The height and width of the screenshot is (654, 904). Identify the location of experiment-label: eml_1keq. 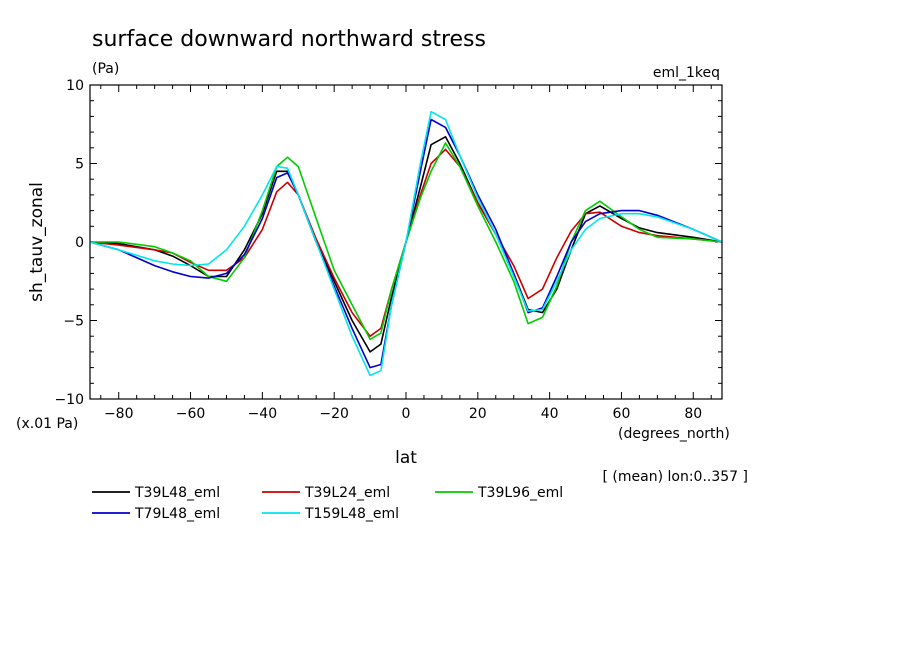
(686, 73).